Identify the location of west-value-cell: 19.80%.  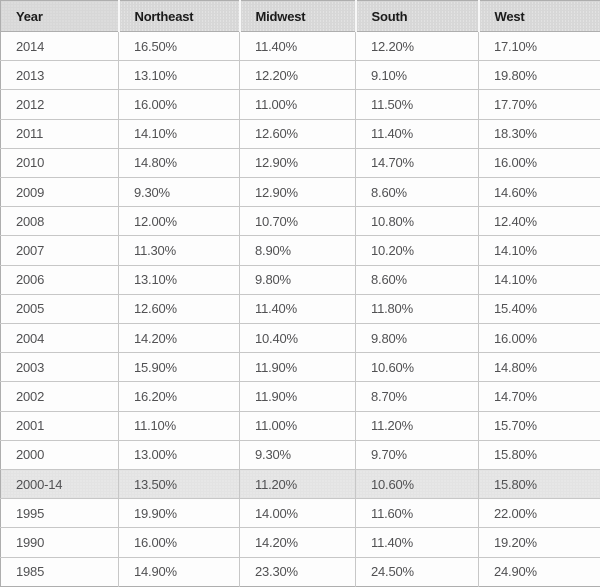
(539, 75).